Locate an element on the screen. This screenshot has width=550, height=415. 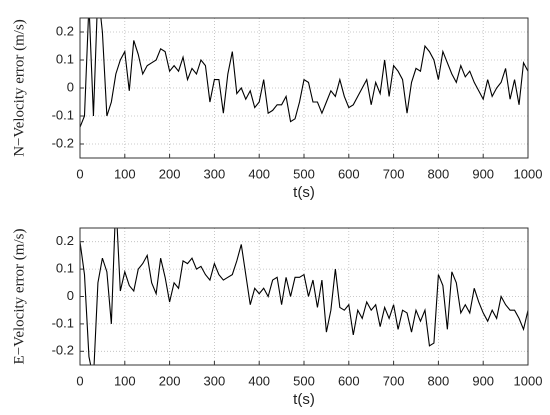
y-axis-label: N−Velocity error (m/s) is located at coordinates (19, 88).